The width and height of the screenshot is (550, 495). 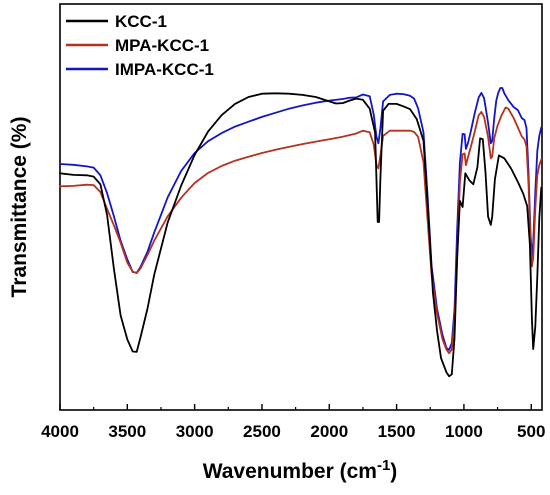 I want to click on x-tick-label: 2500, so click(x=262, y=431).